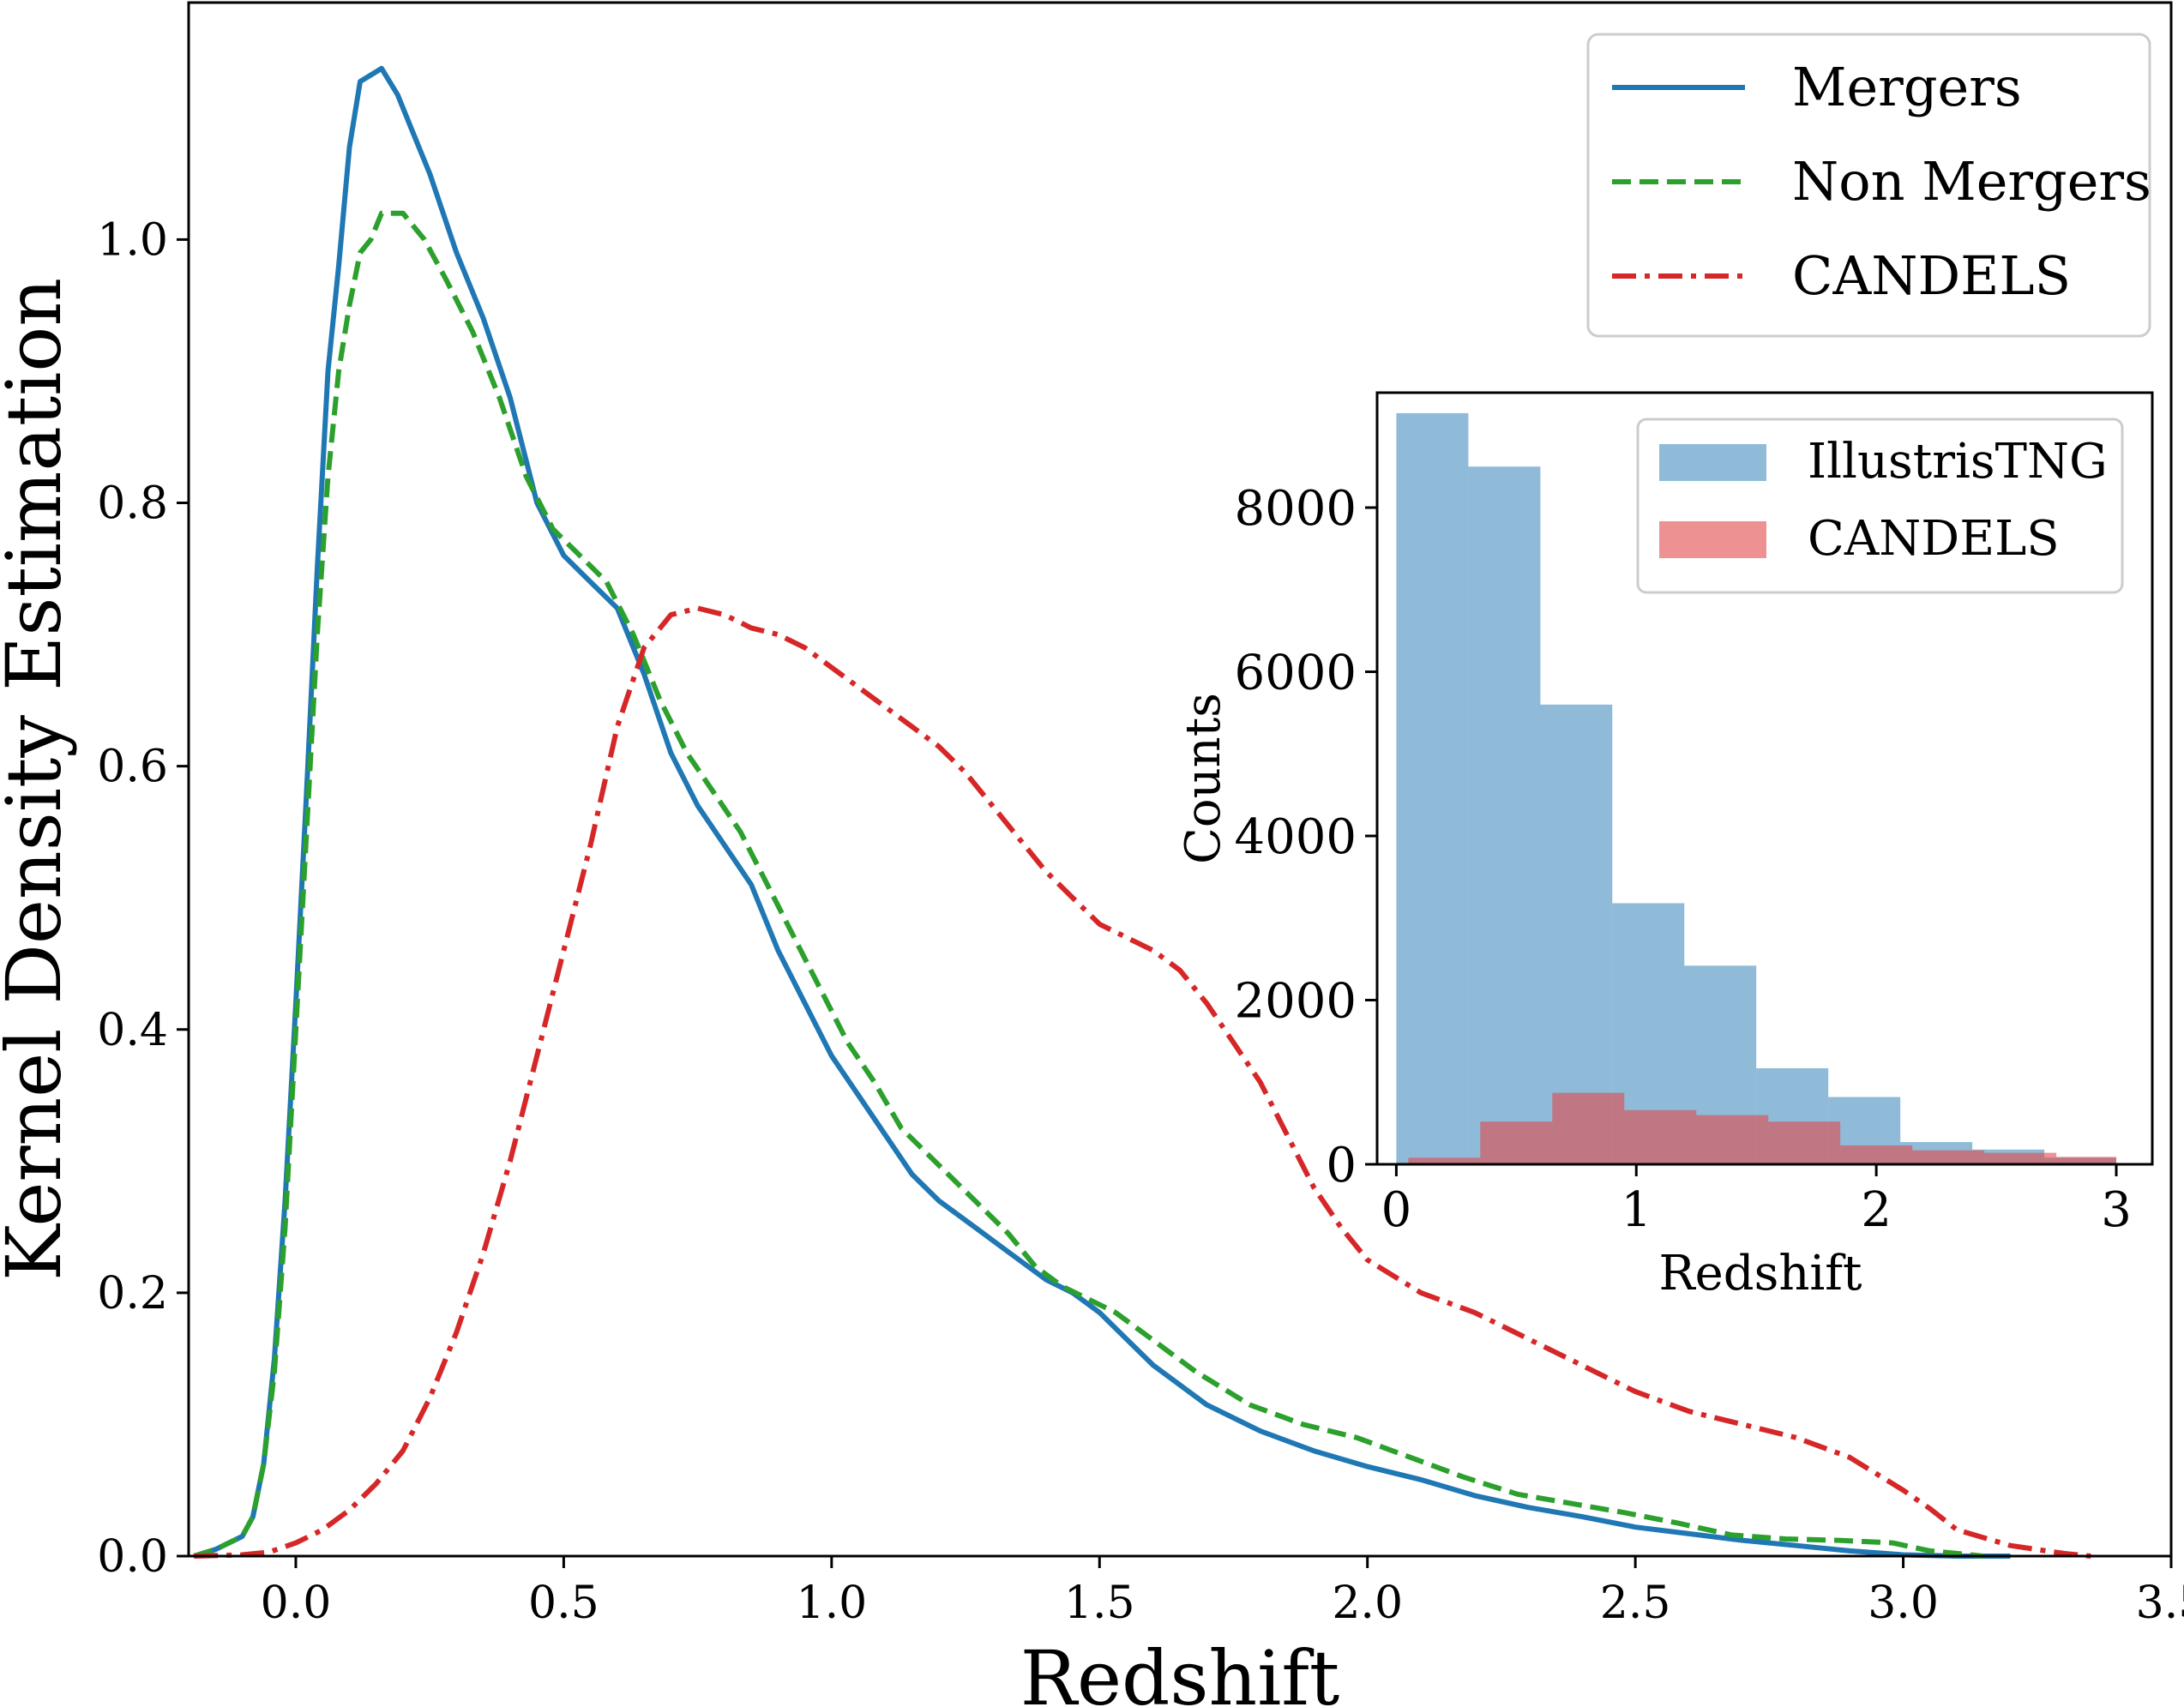 This screenshot has width=2184, height=1707. Describe the element at coordinates (132, 240) in the screenshot. I see `main-y-tick-label: 1.0` at that location.